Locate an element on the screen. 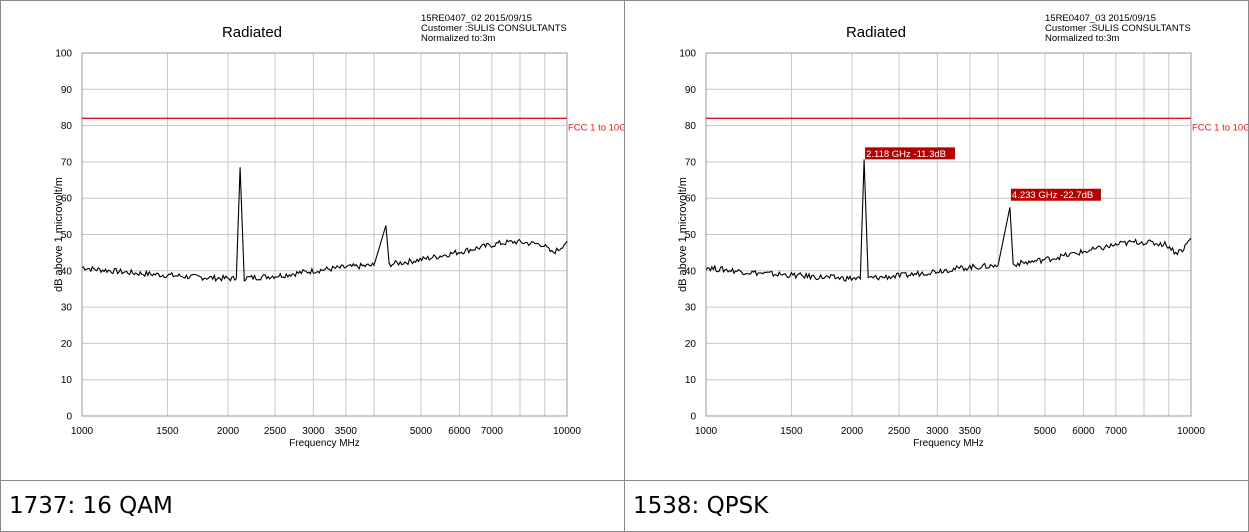  caption-left: 1737: 16 QAM is located at coordinates (312, 506).